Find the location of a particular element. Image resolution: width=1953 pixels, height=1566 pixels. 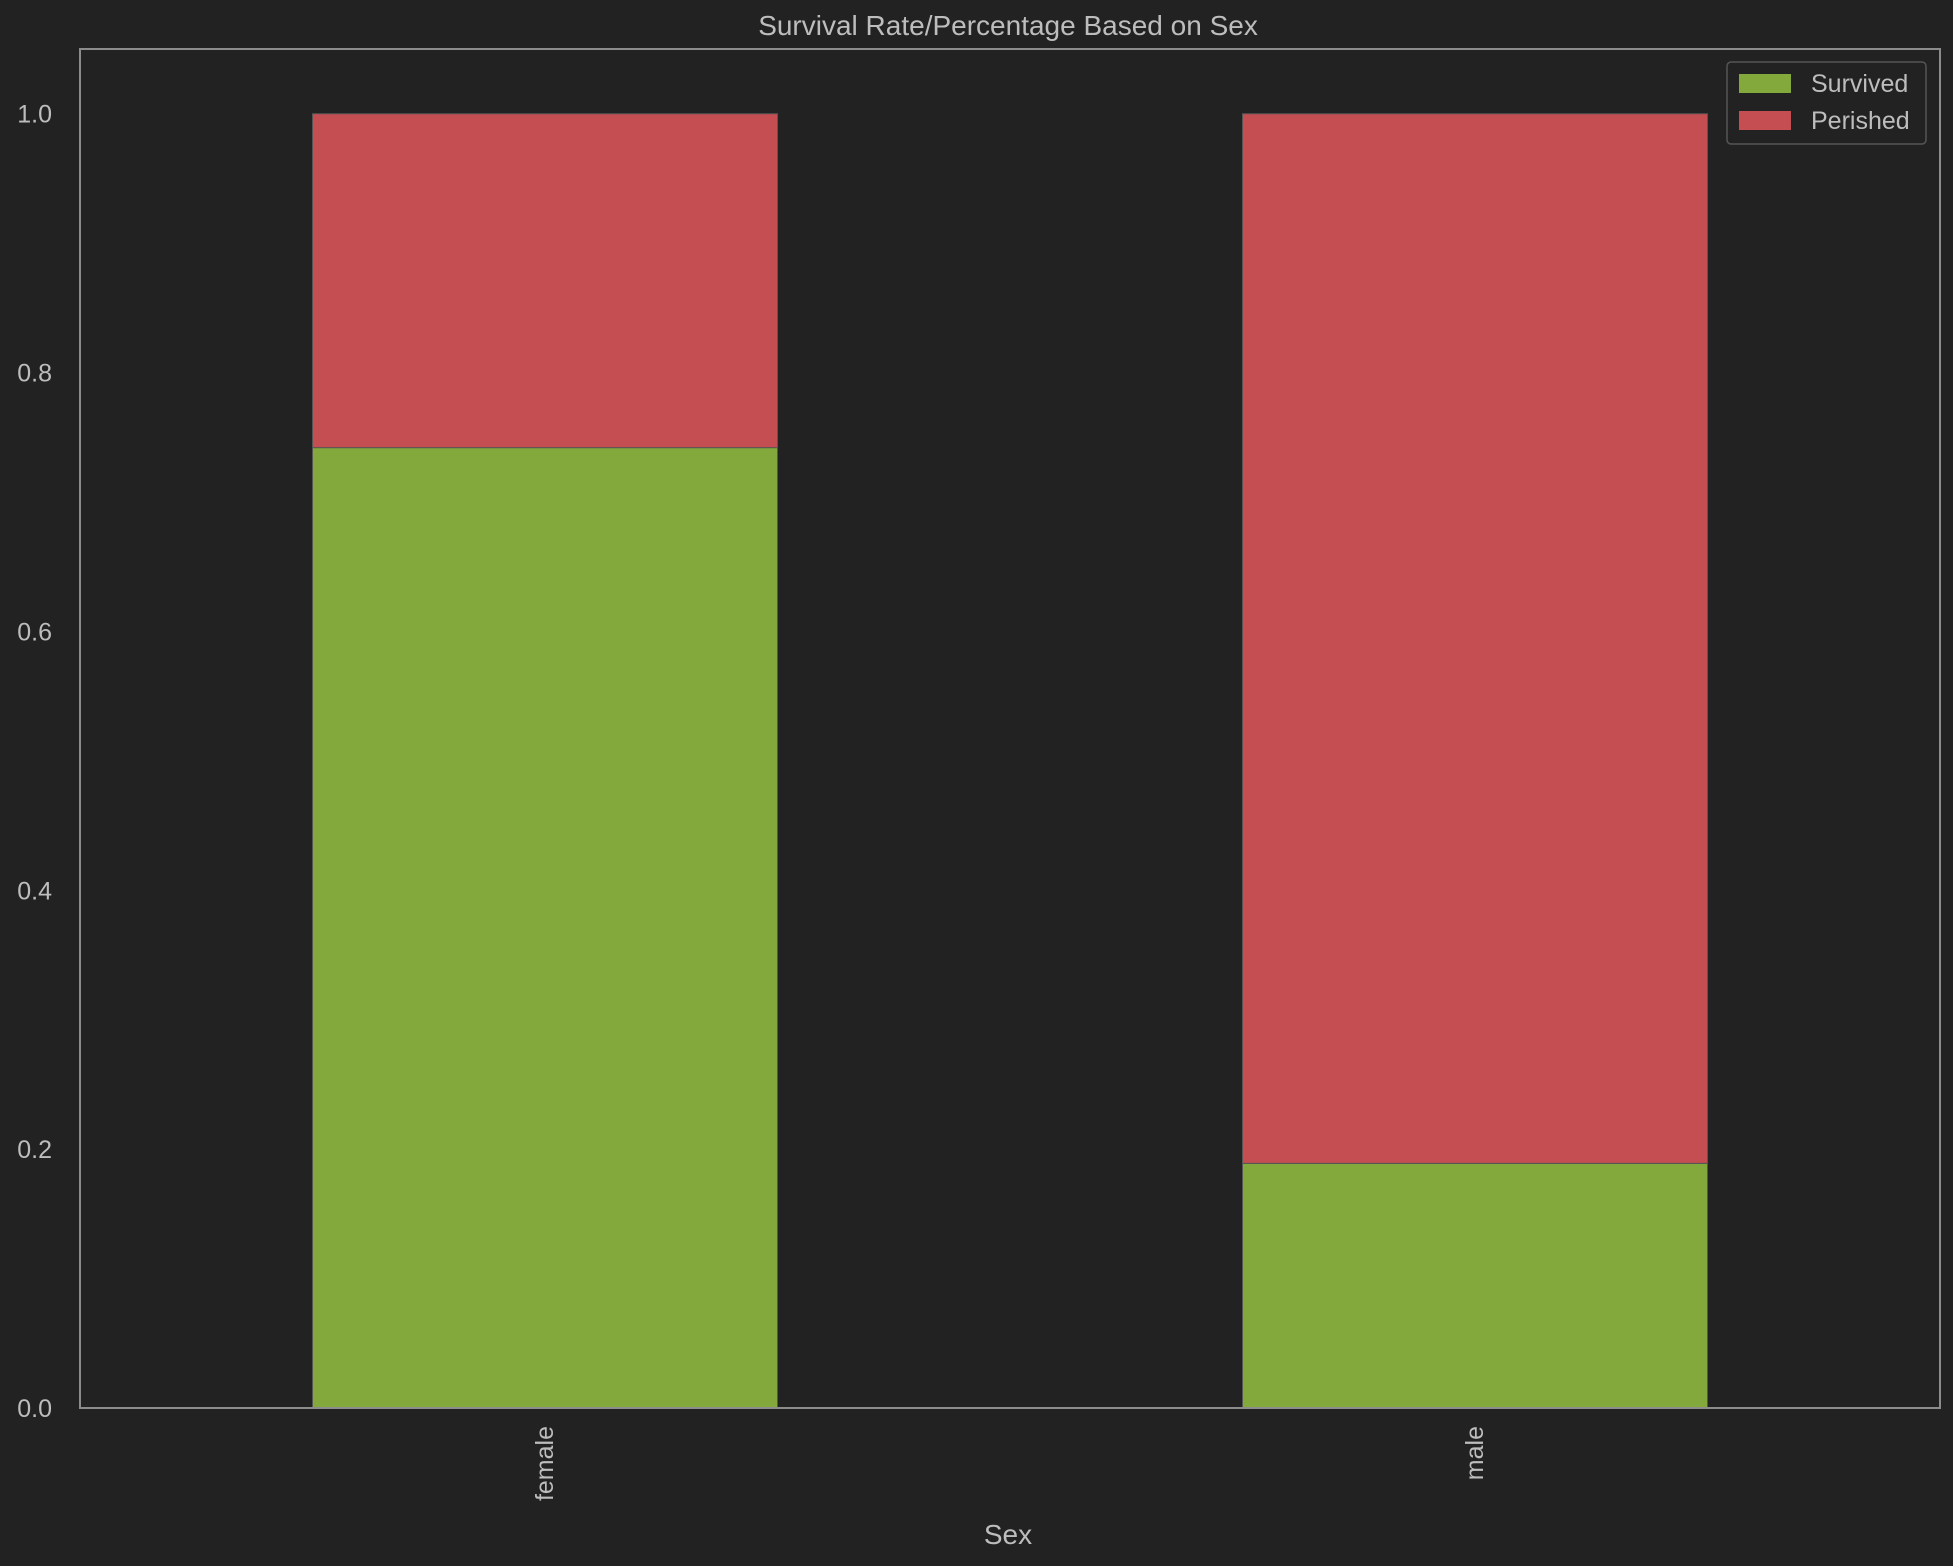

x-tick-label-male: male is located at coordinates (1475, 1453).